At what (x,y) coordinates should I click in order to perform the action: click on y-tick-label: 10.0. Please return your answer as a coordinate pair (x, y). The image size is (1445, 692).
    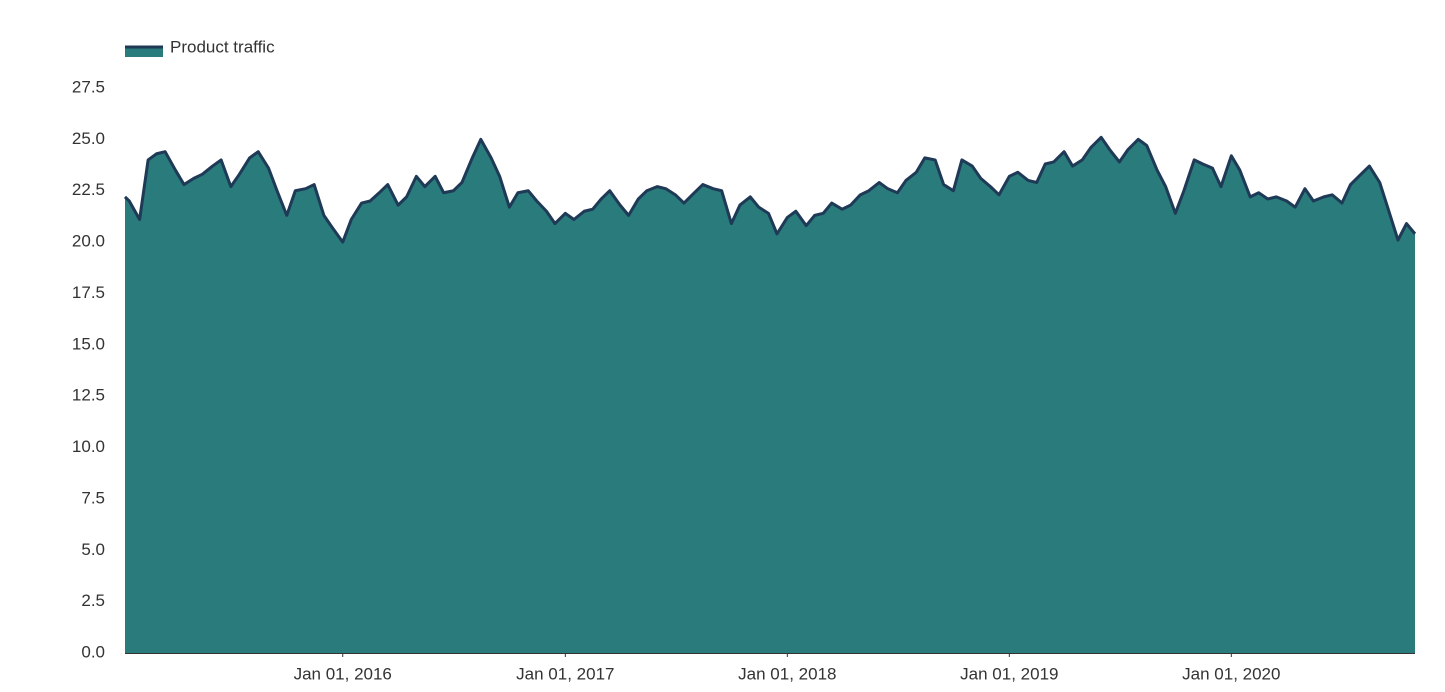
    Looking at the image, I should click on (88, 446).